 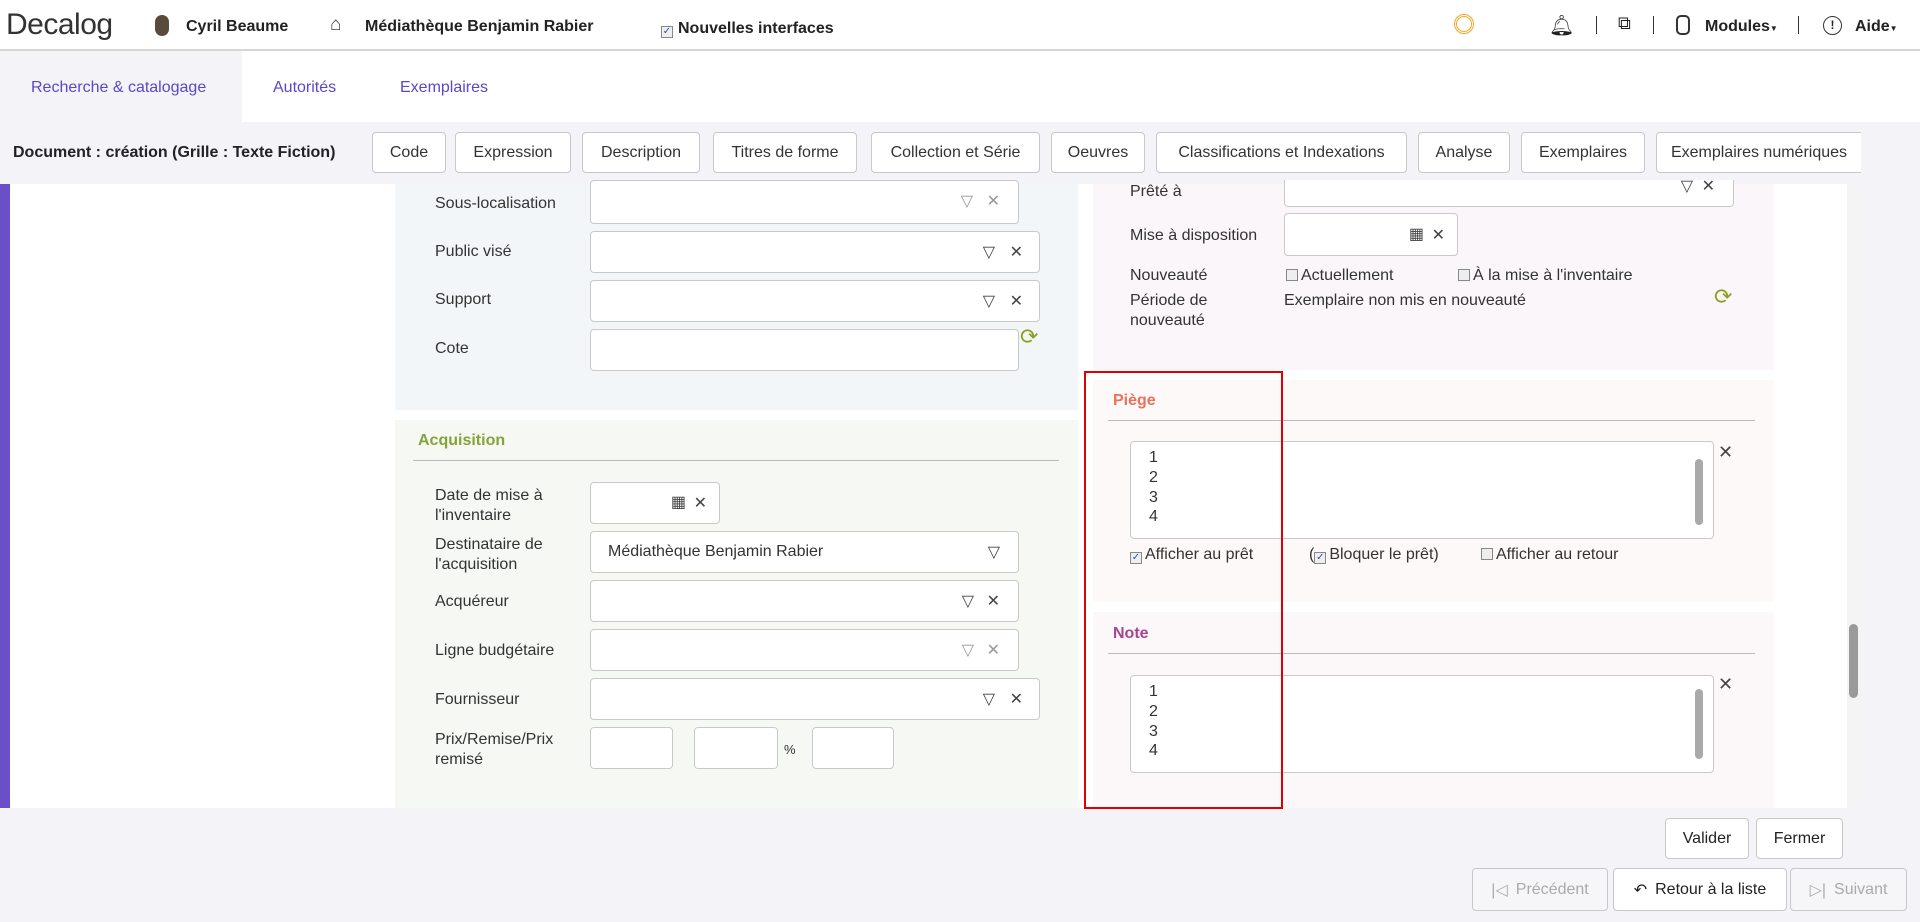 I want to click on support-field: ▽ ✕, so click(x=815, y=301).